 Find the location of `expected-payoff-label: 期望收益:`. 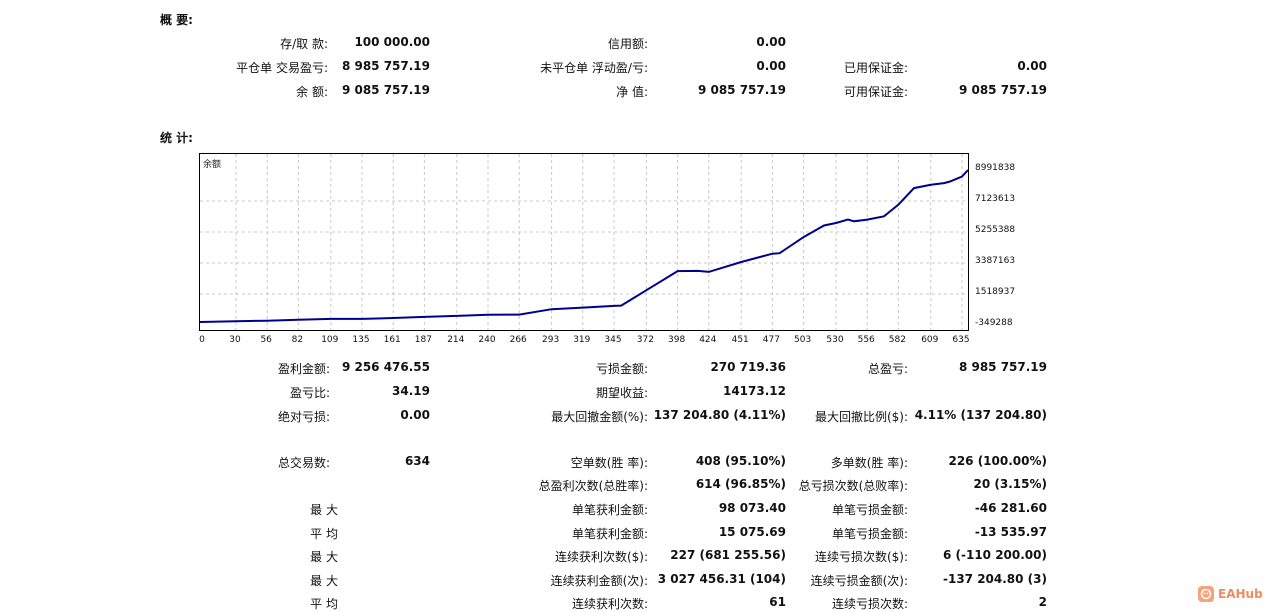

expected-payoff-label: 期望收益: is located at coordinates (621, 393).